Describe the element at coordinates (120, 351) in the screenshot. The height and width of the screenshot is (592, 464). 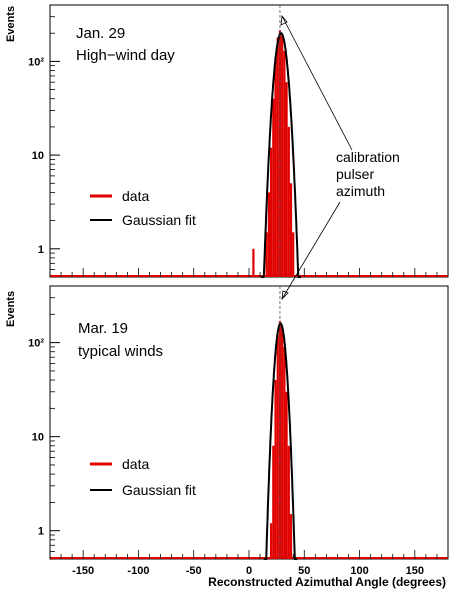
I see `bottom-annotation-line-2: typical winds` at that location.